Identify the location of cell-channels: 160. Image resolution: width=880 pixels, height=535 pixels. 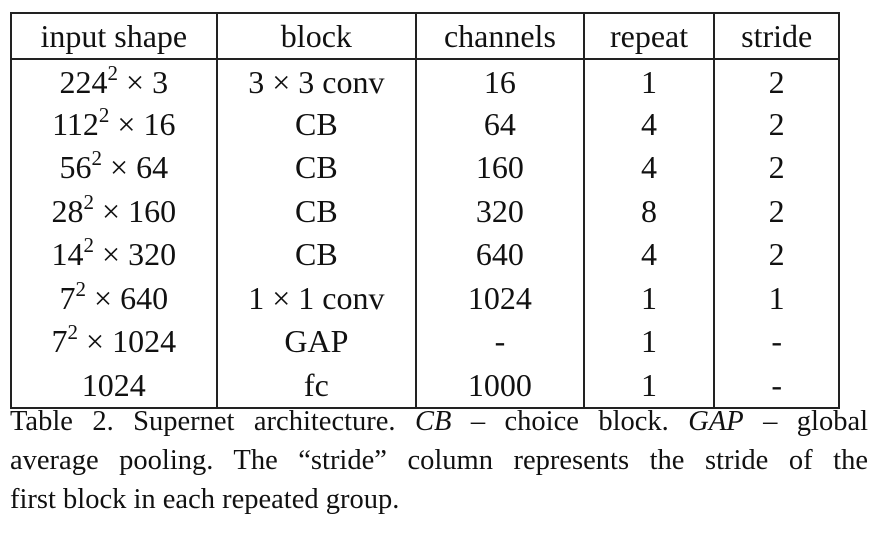
(500, 167).